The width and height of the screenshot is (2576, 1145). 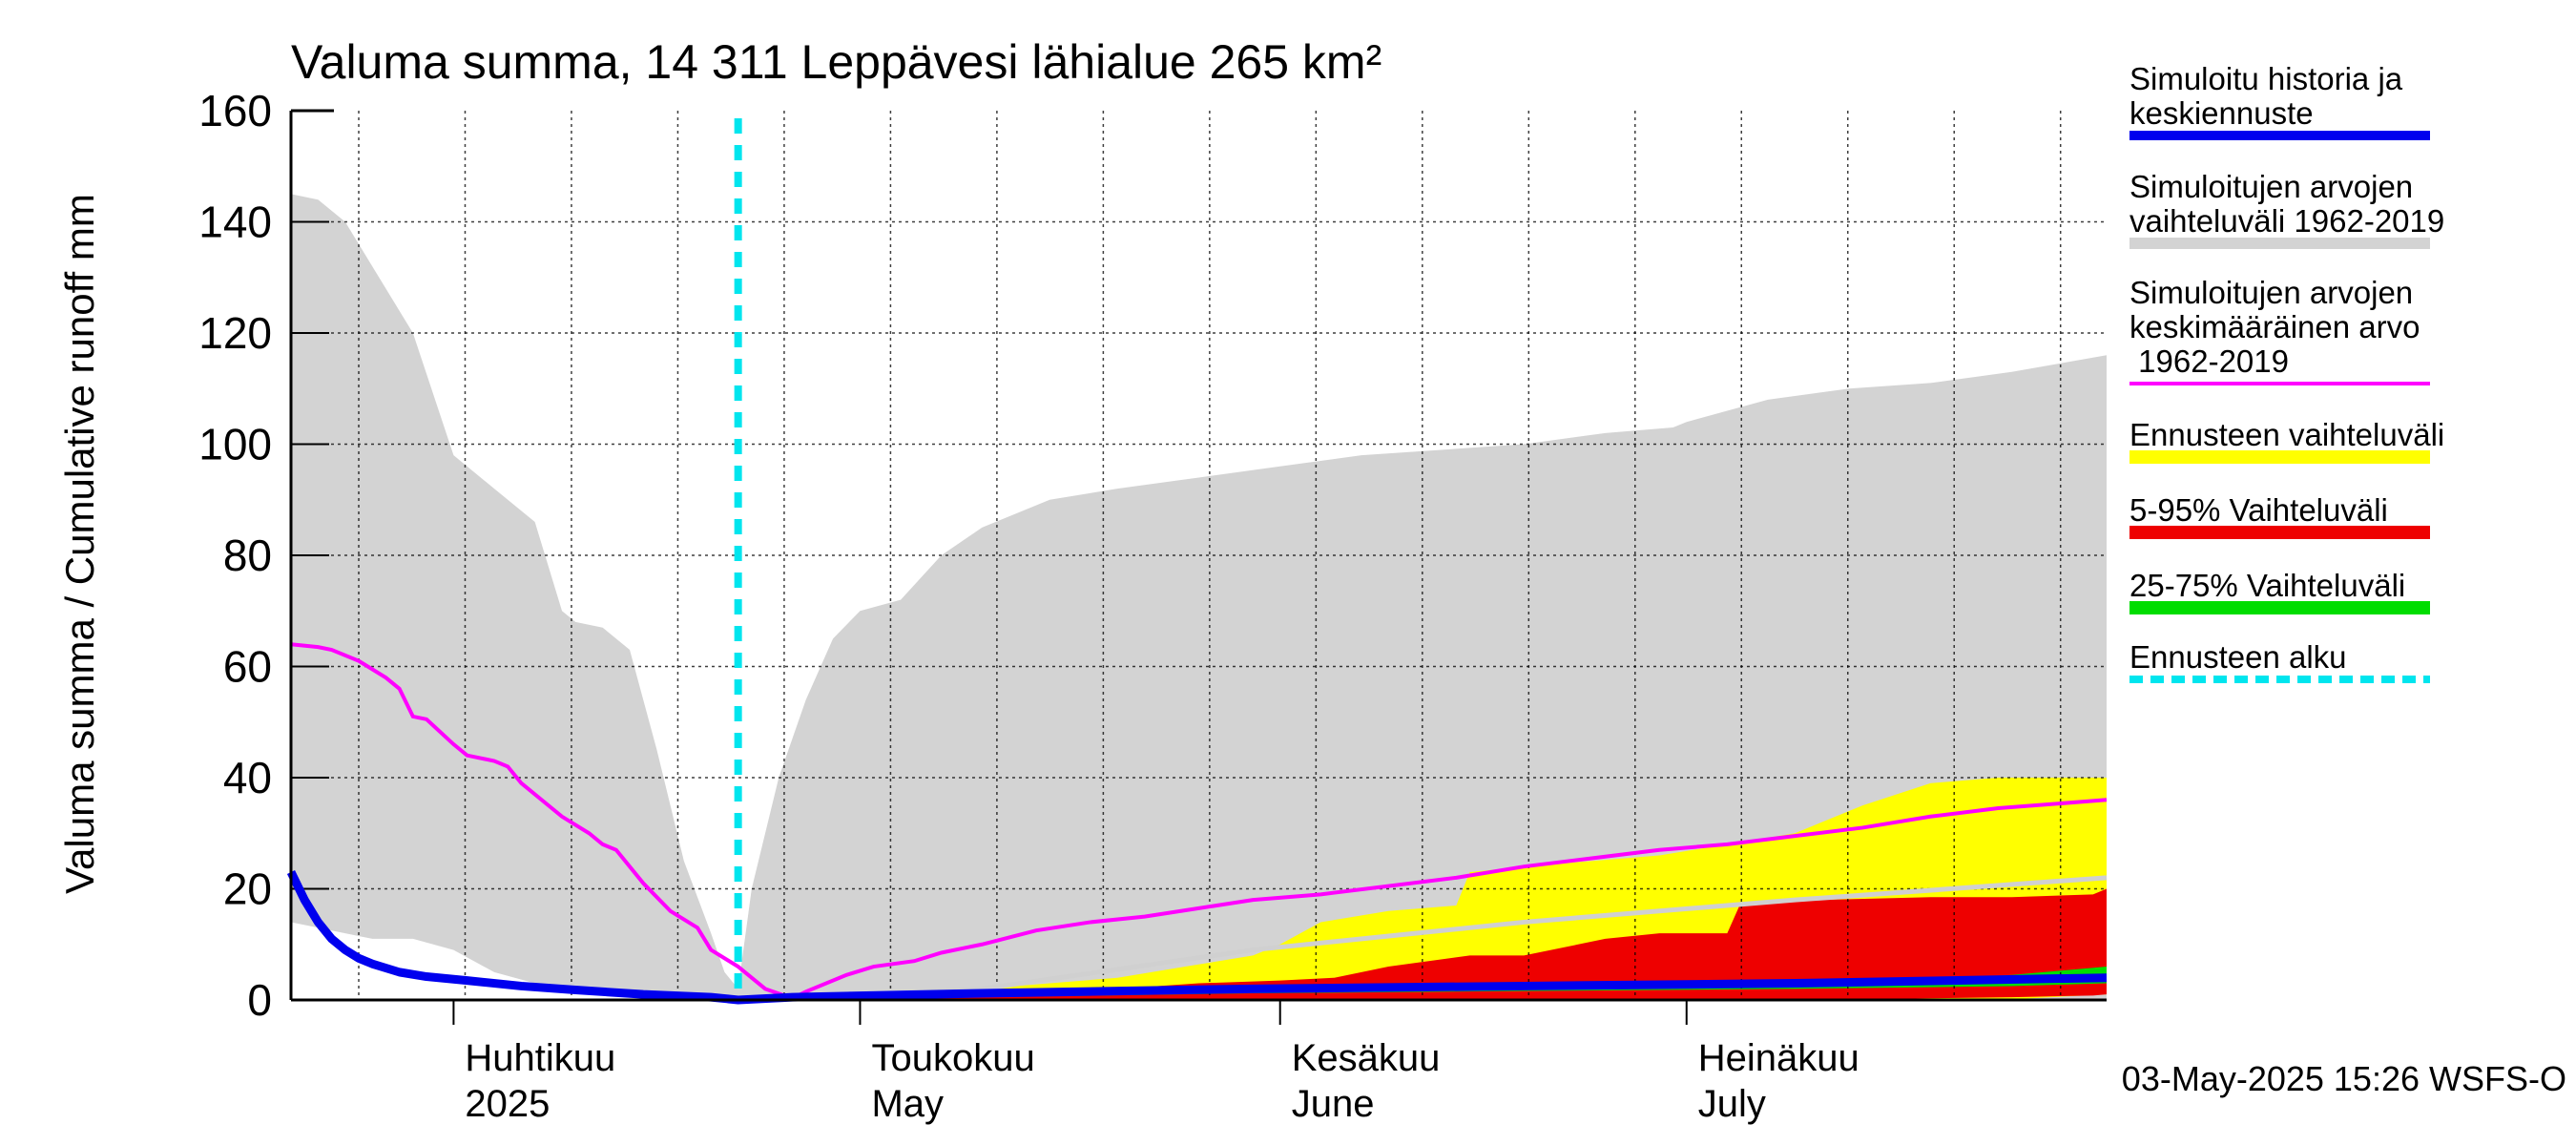 I want to click on y-tick-label: 20, so click(x=247, y=889).